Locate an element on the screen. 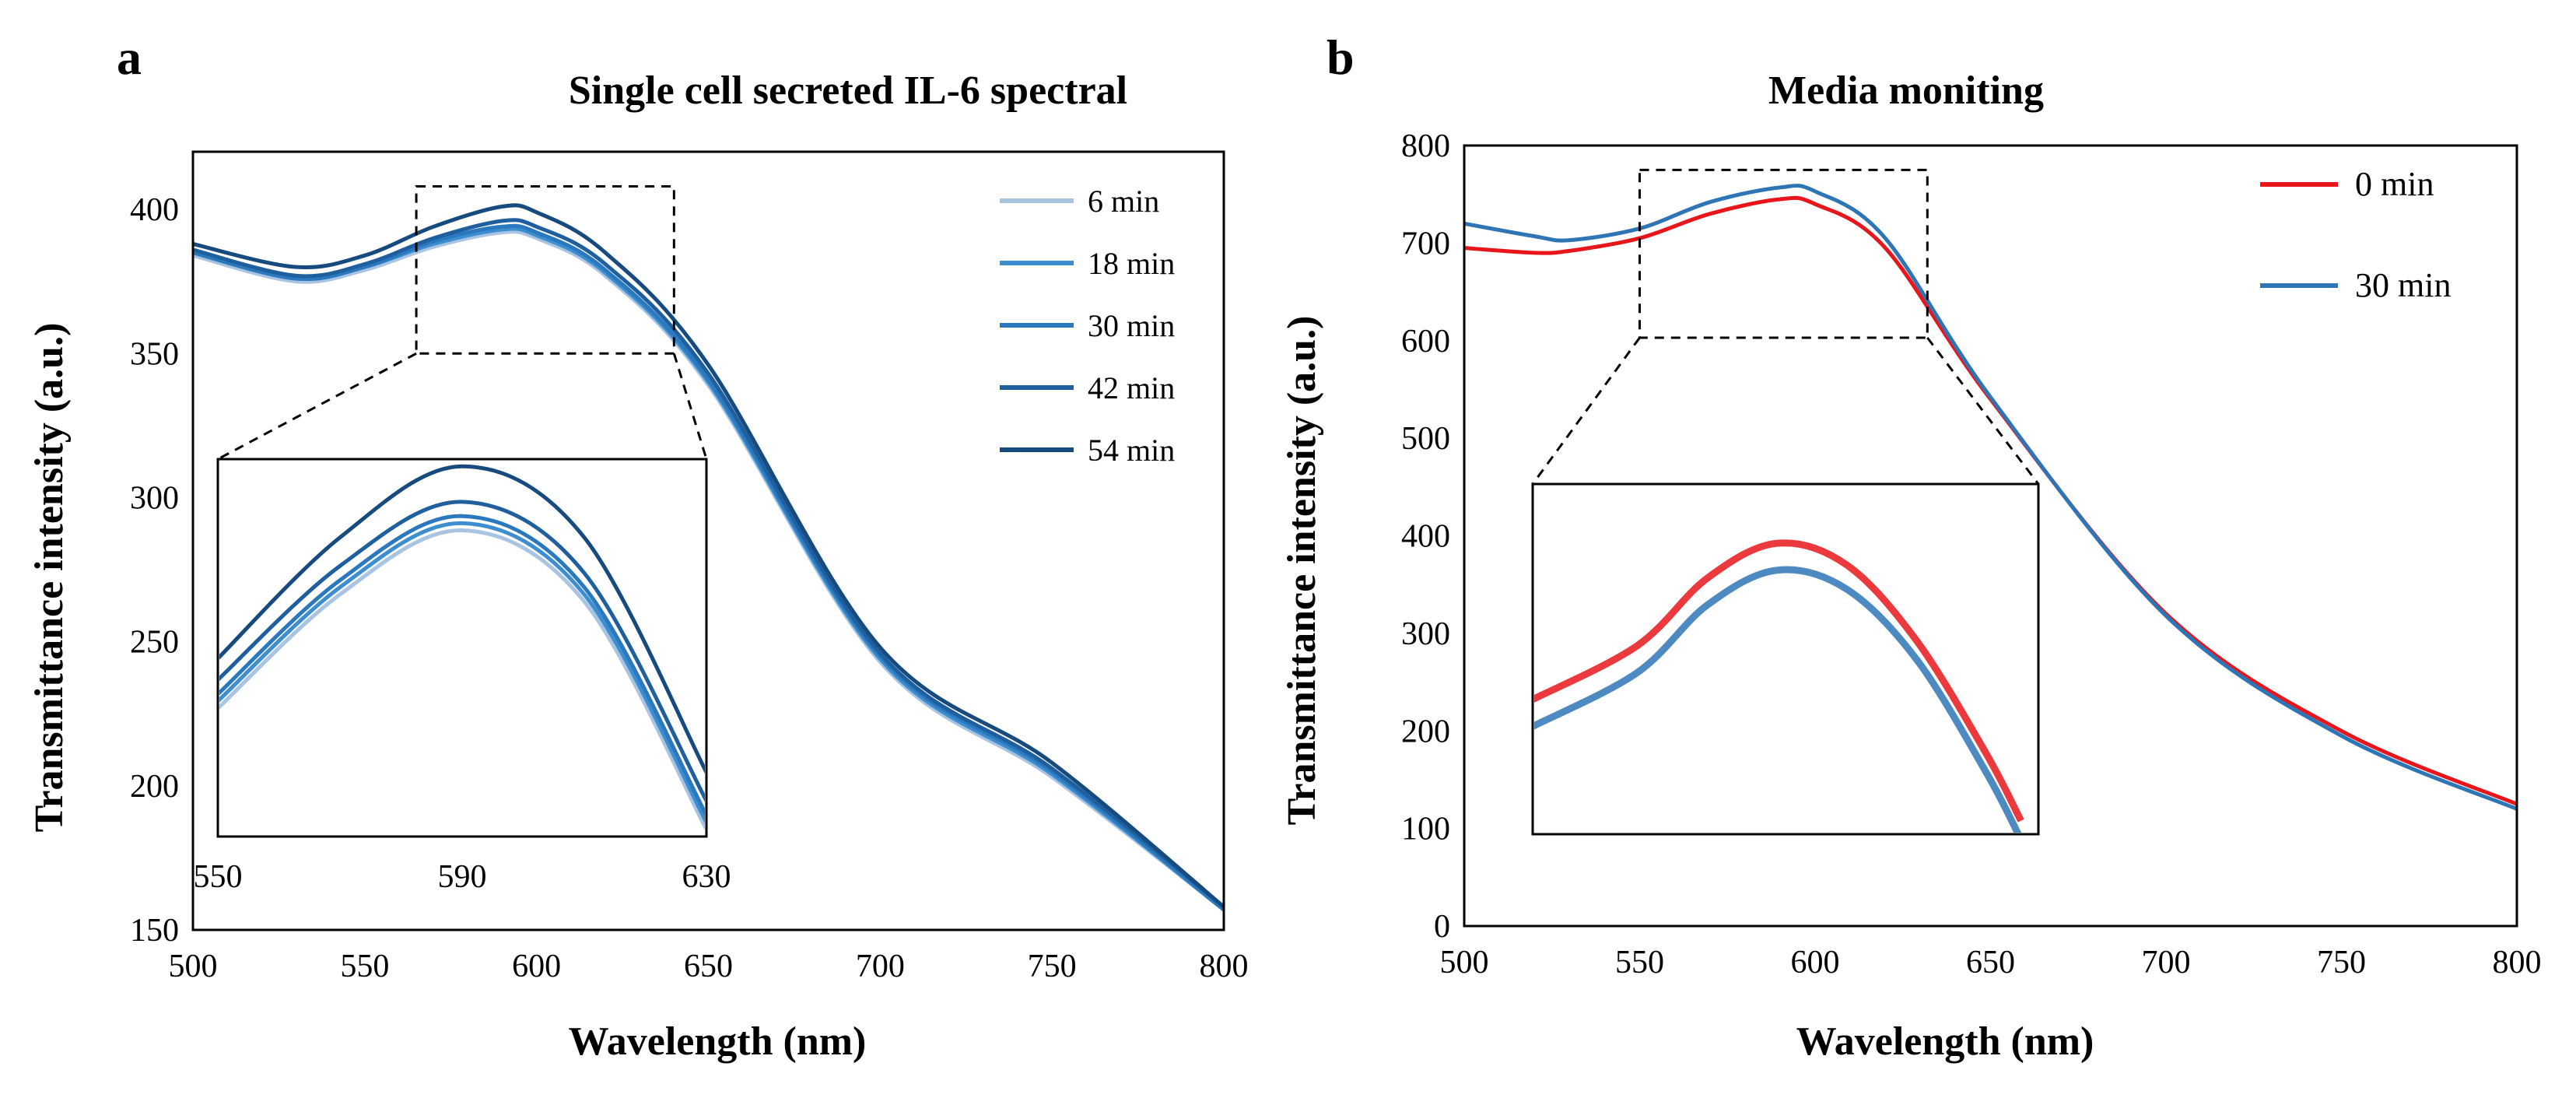 This screenshot has height=1098, width=2576. chart-a-zoom-connector-right is located at coordinates (690, 407).